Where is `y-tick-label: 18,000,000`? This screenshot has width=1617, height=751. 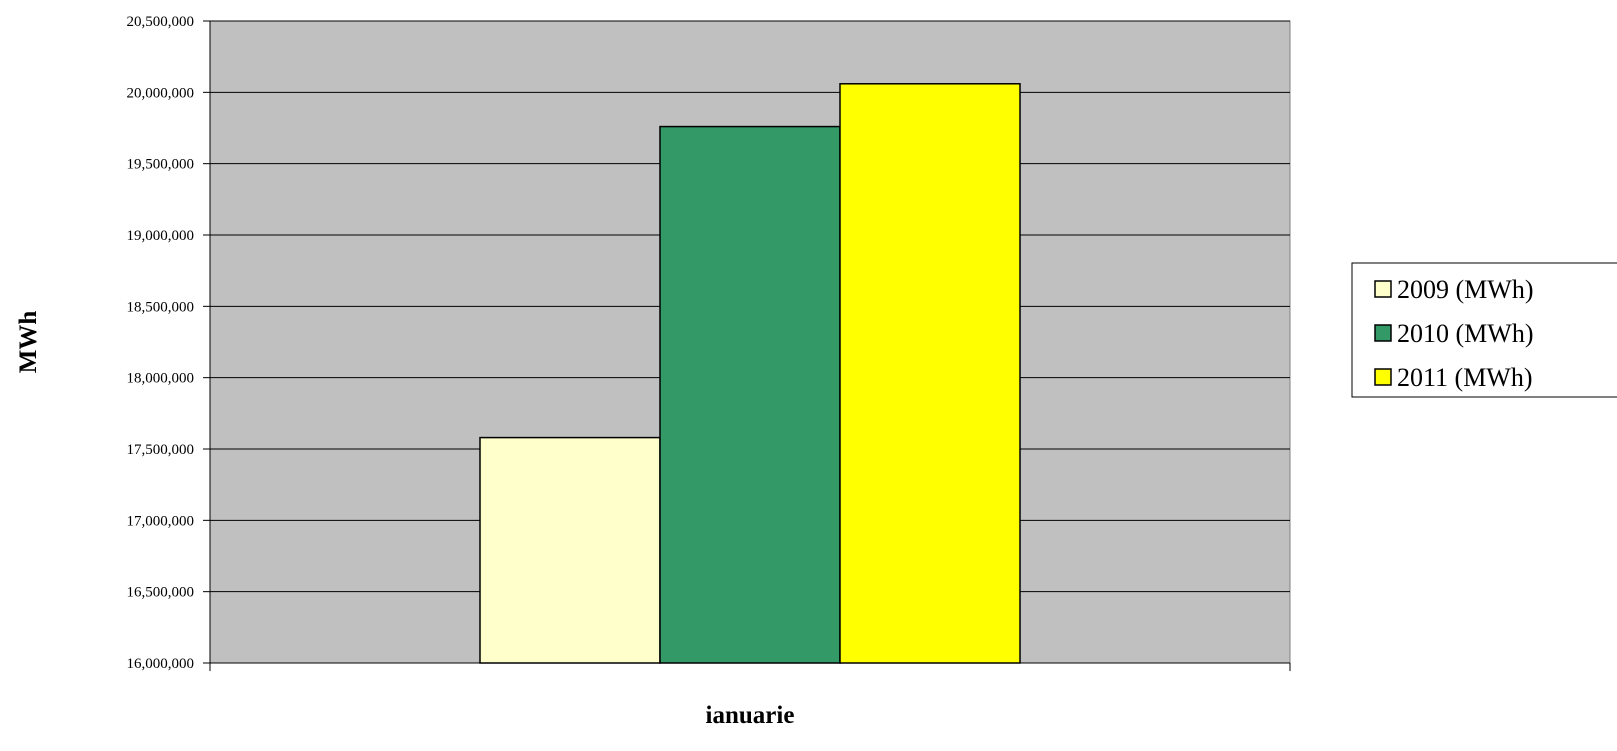
y-tick-label: 18,000,000 is located at coordinates (161, 379).